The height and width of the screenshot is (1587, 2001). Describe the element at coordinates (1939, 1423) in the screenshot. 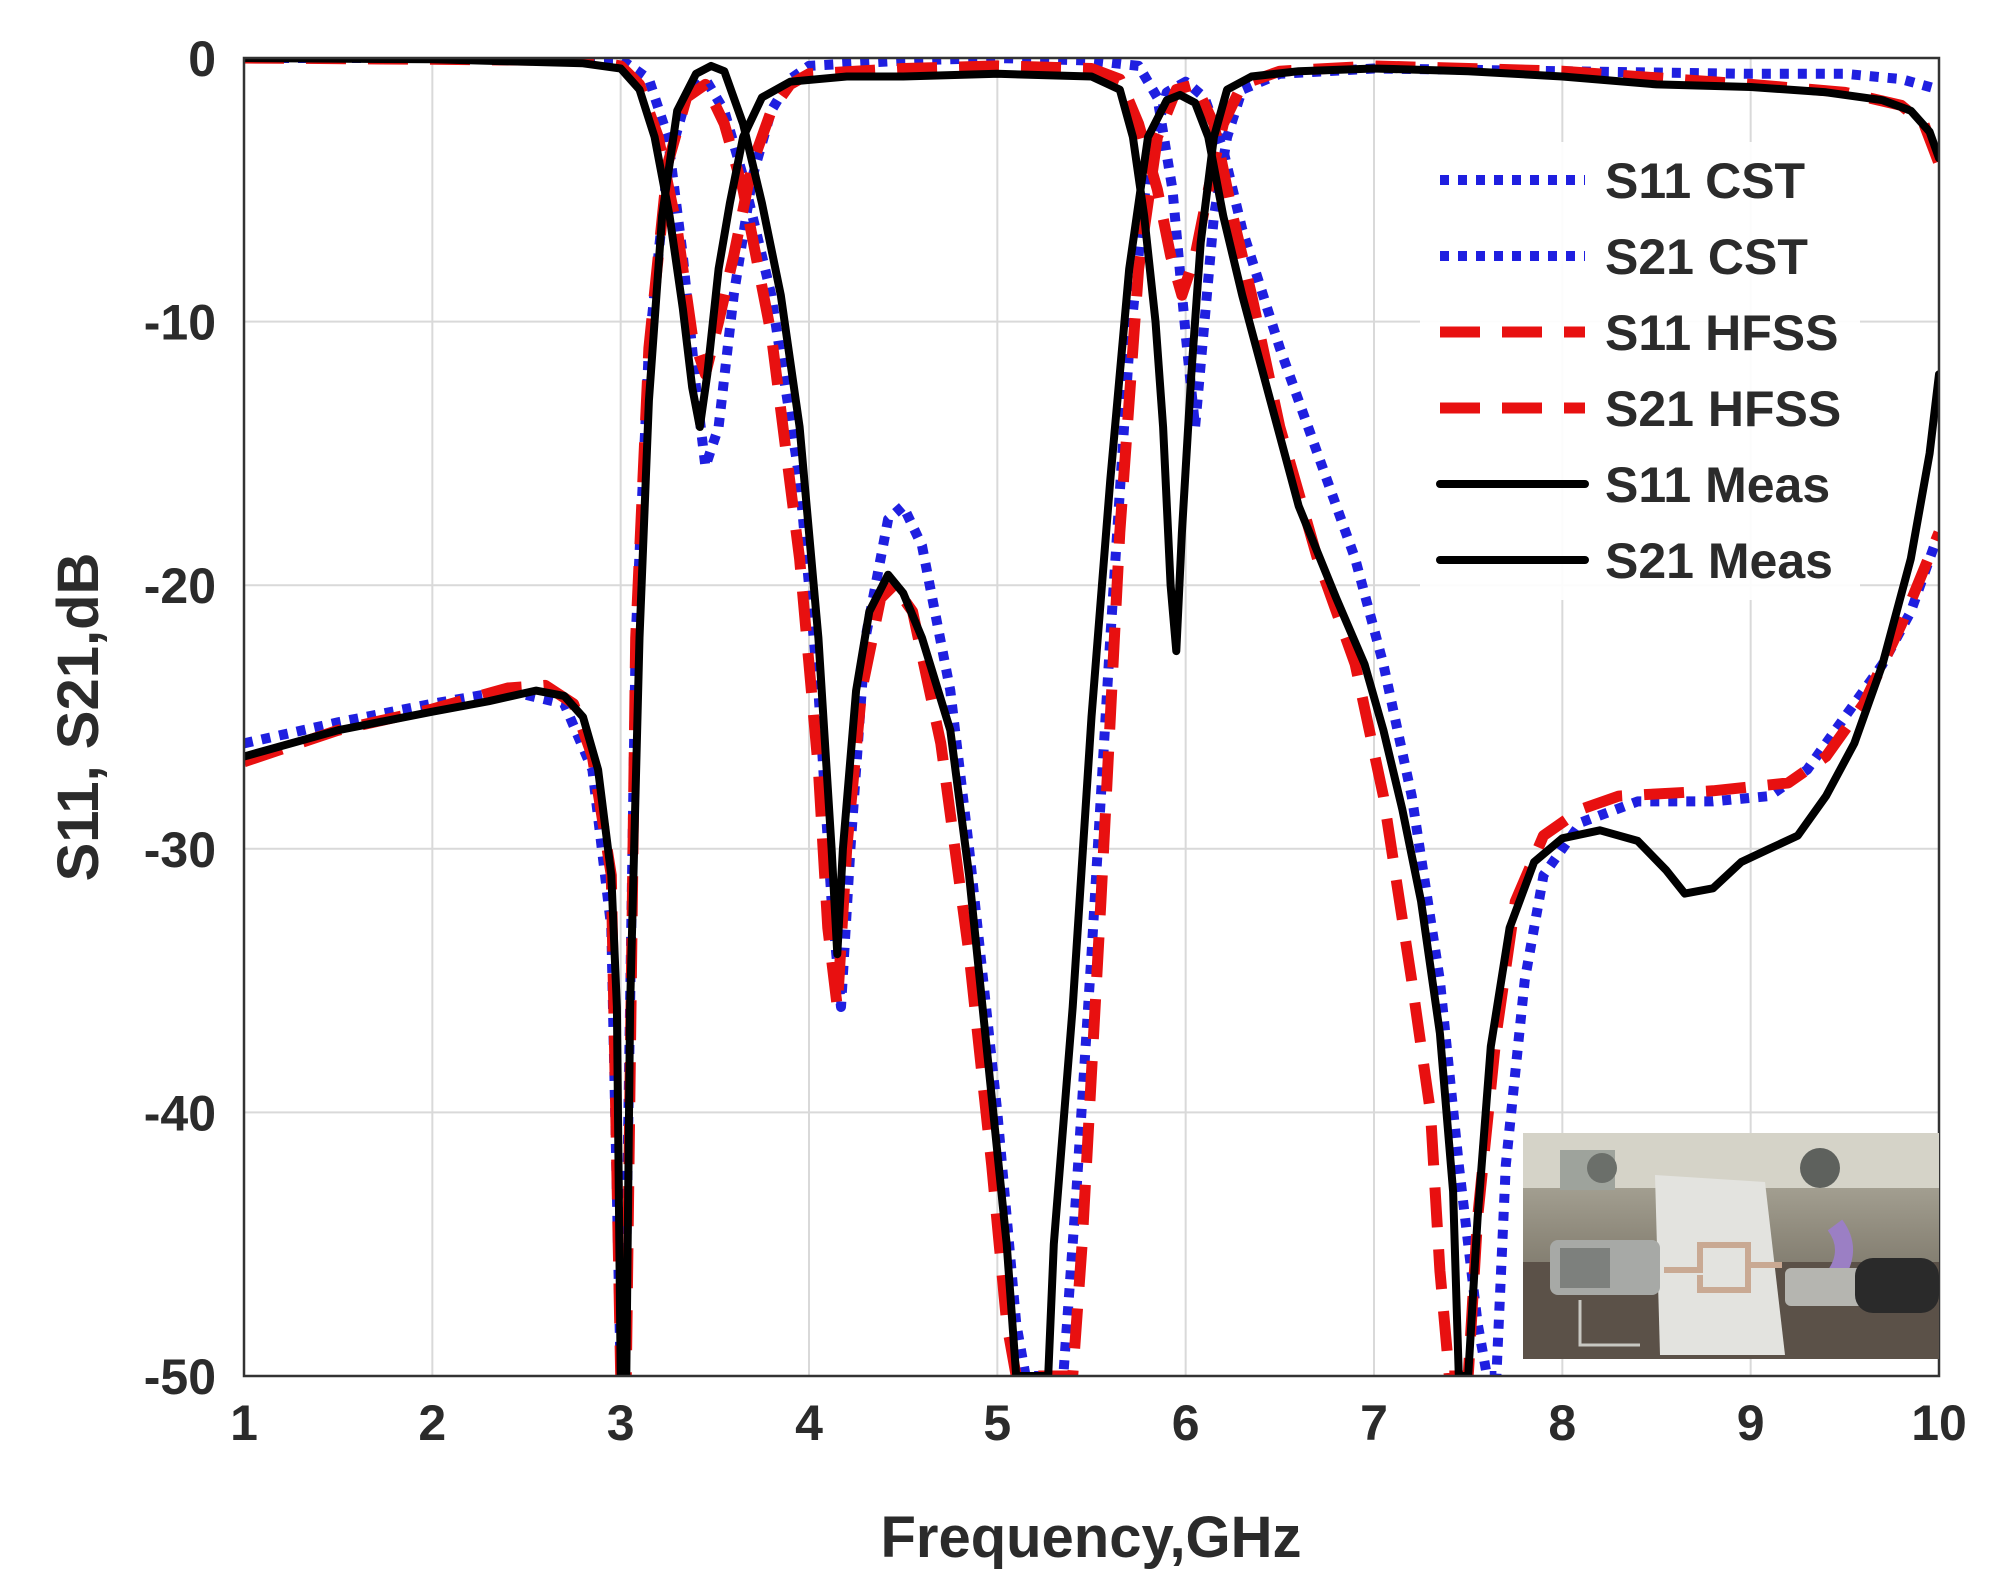

I see `x-tick-label: 10` at that location.